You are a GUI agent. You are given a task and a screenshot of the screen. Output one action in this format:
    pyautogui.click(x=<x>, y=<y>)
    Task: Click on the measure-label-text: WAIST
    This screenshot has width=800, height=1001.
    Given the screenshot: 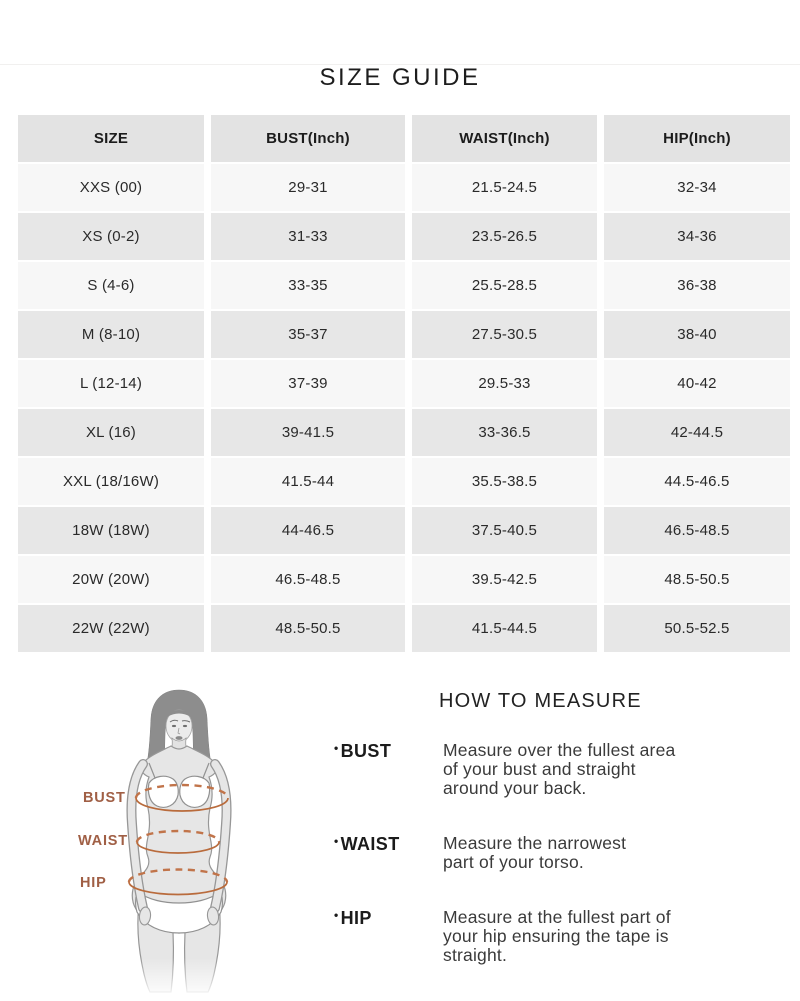 What is the action you would take?
    pyautogui.click(x=370, y=844)
    